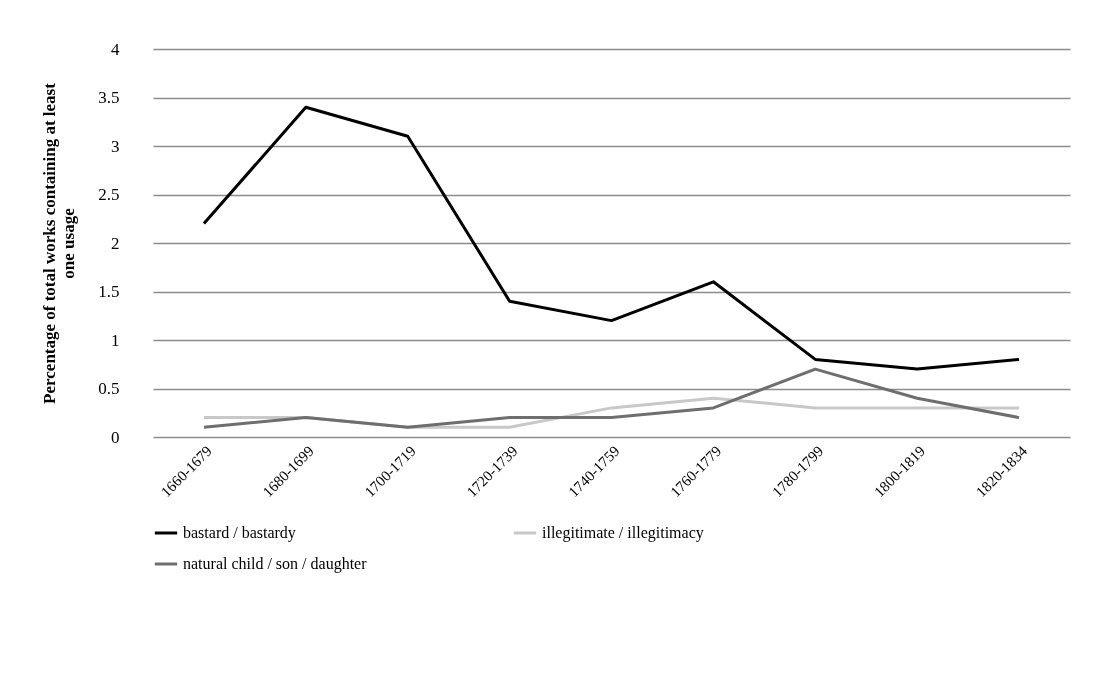 The height and width of the screenshot is (682, 1102). Describe the element at coordinates (115, 146) in the screenshot. I see `y-tick-label: 3` at that location.